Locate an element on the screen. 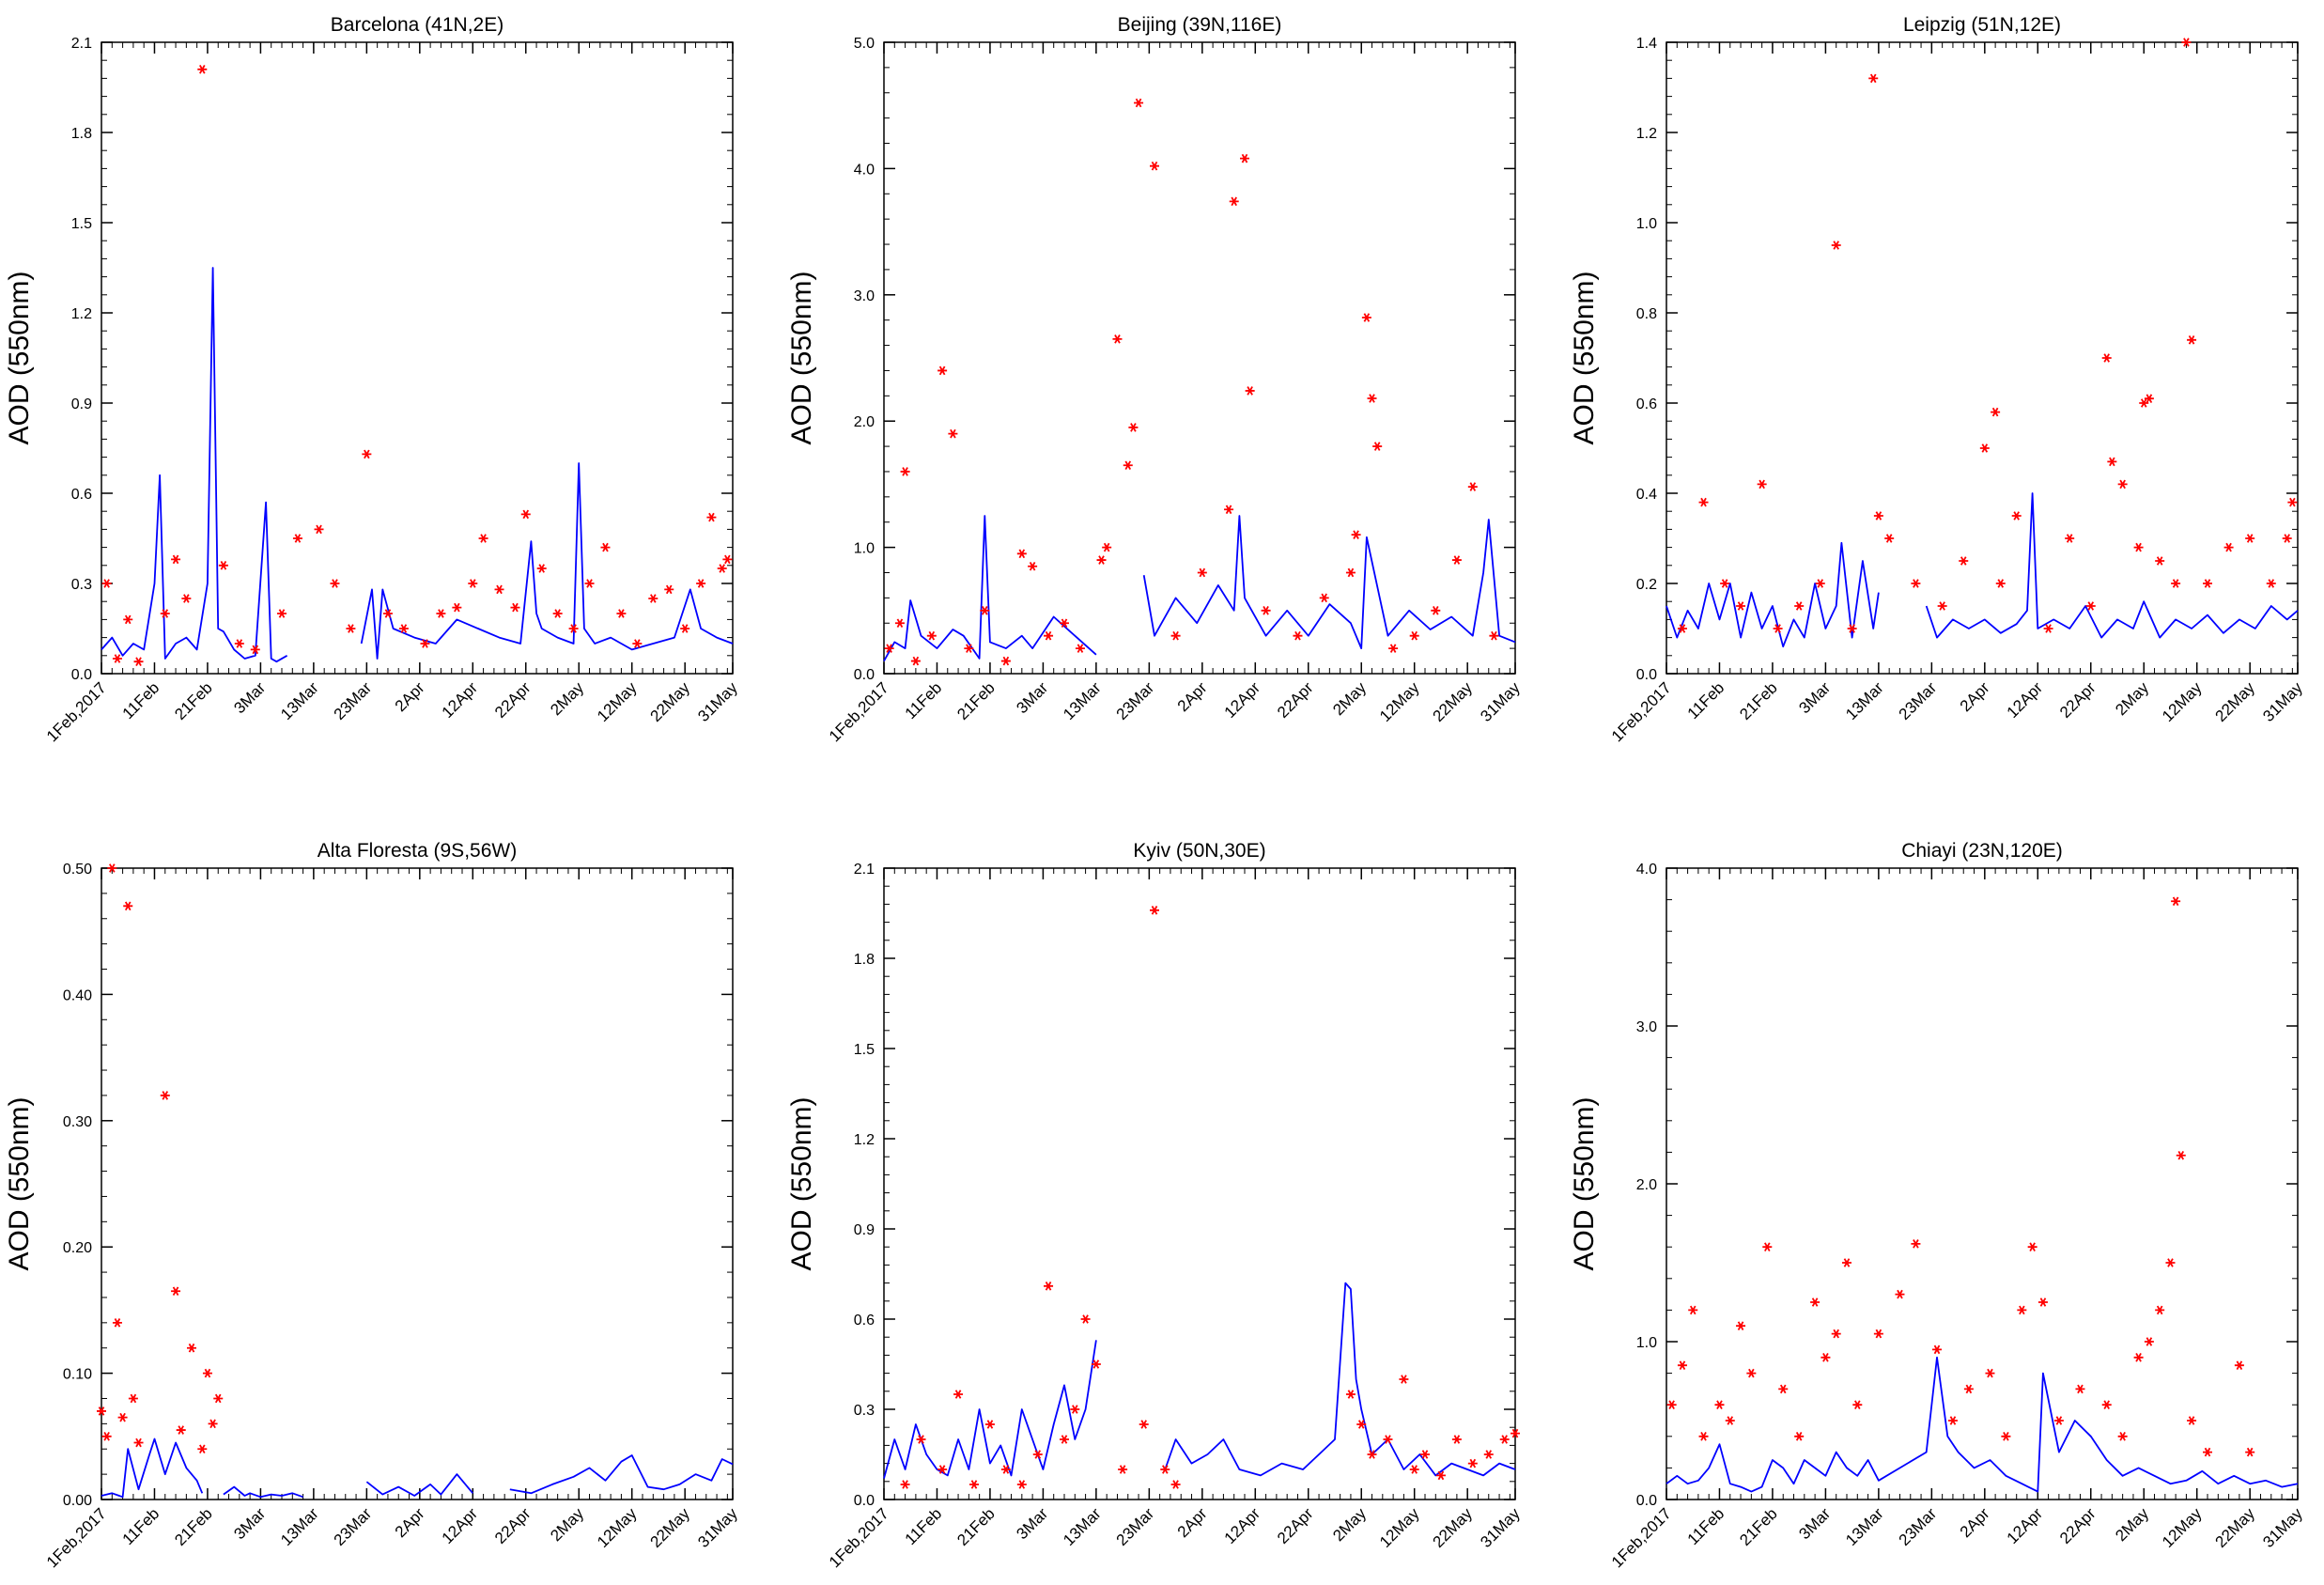 Image resolution: width=2324 pixels, height=1585 pixels. y-tick-label: 0.9 is located at coordinates (864, 1230).